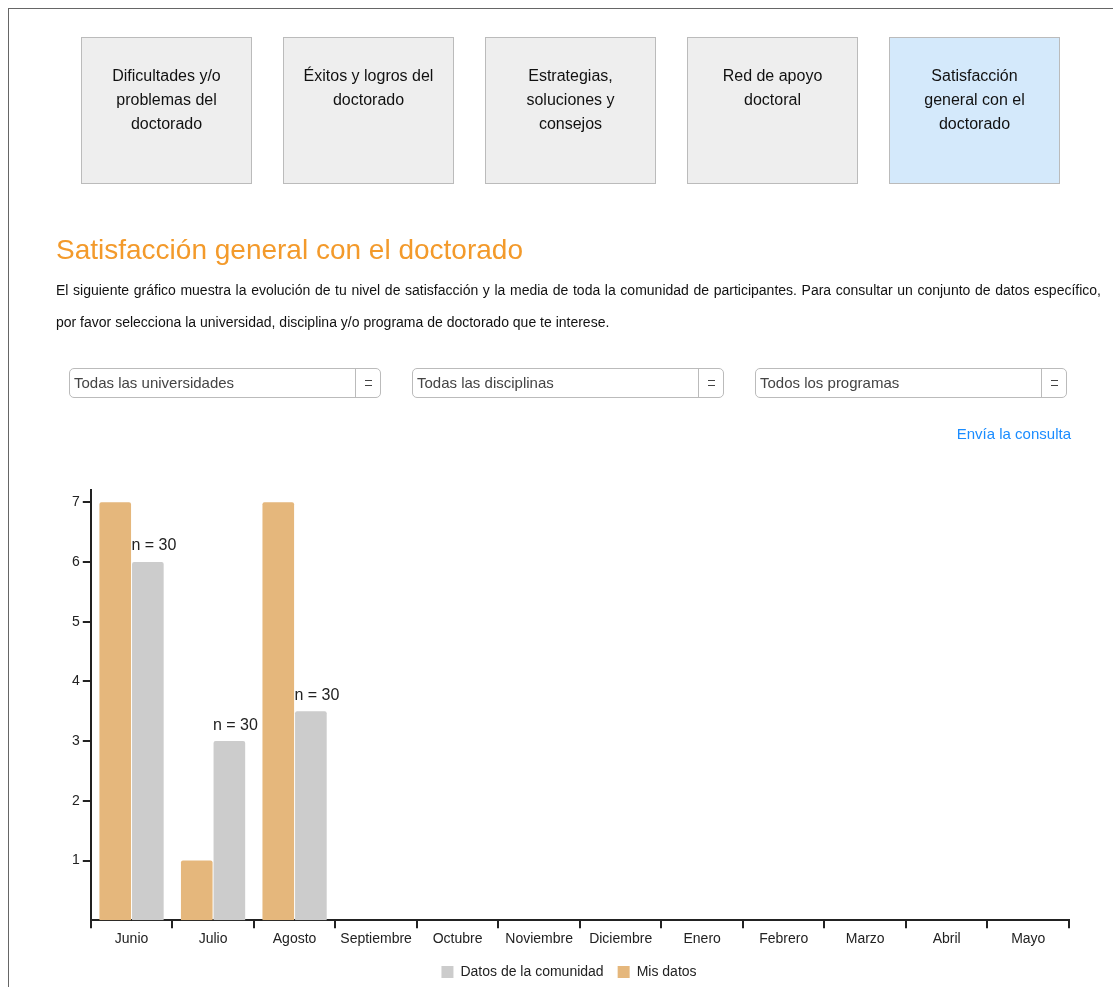 The image size is (1120, 987). I want to click on y-tick-label: 5, so click(75, 620).